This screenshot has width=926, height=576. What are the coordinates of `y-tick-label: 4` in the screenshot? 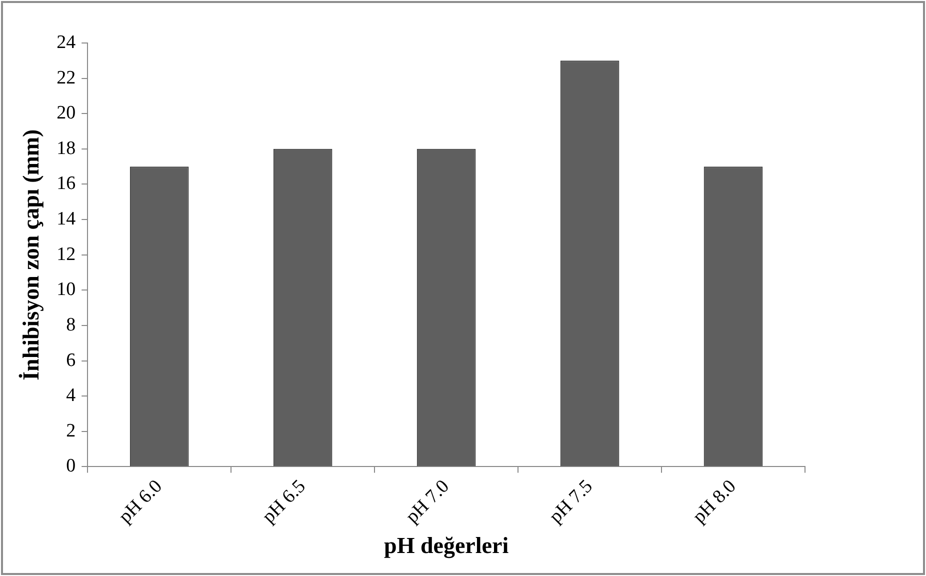 It's located at (71, 395).